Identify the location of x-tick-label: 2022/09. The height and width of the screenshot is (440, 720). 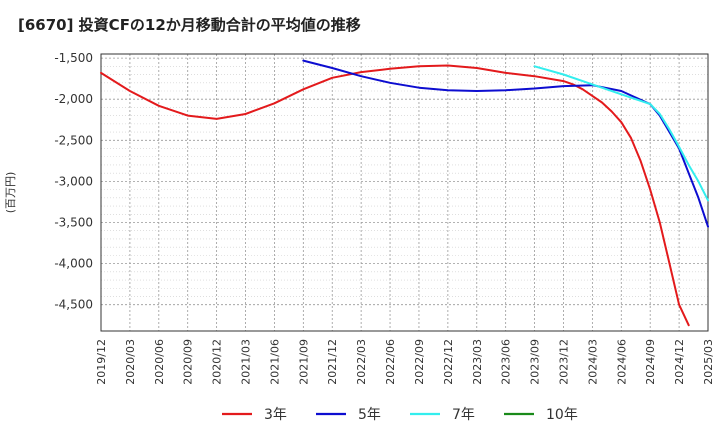
(419, 362).